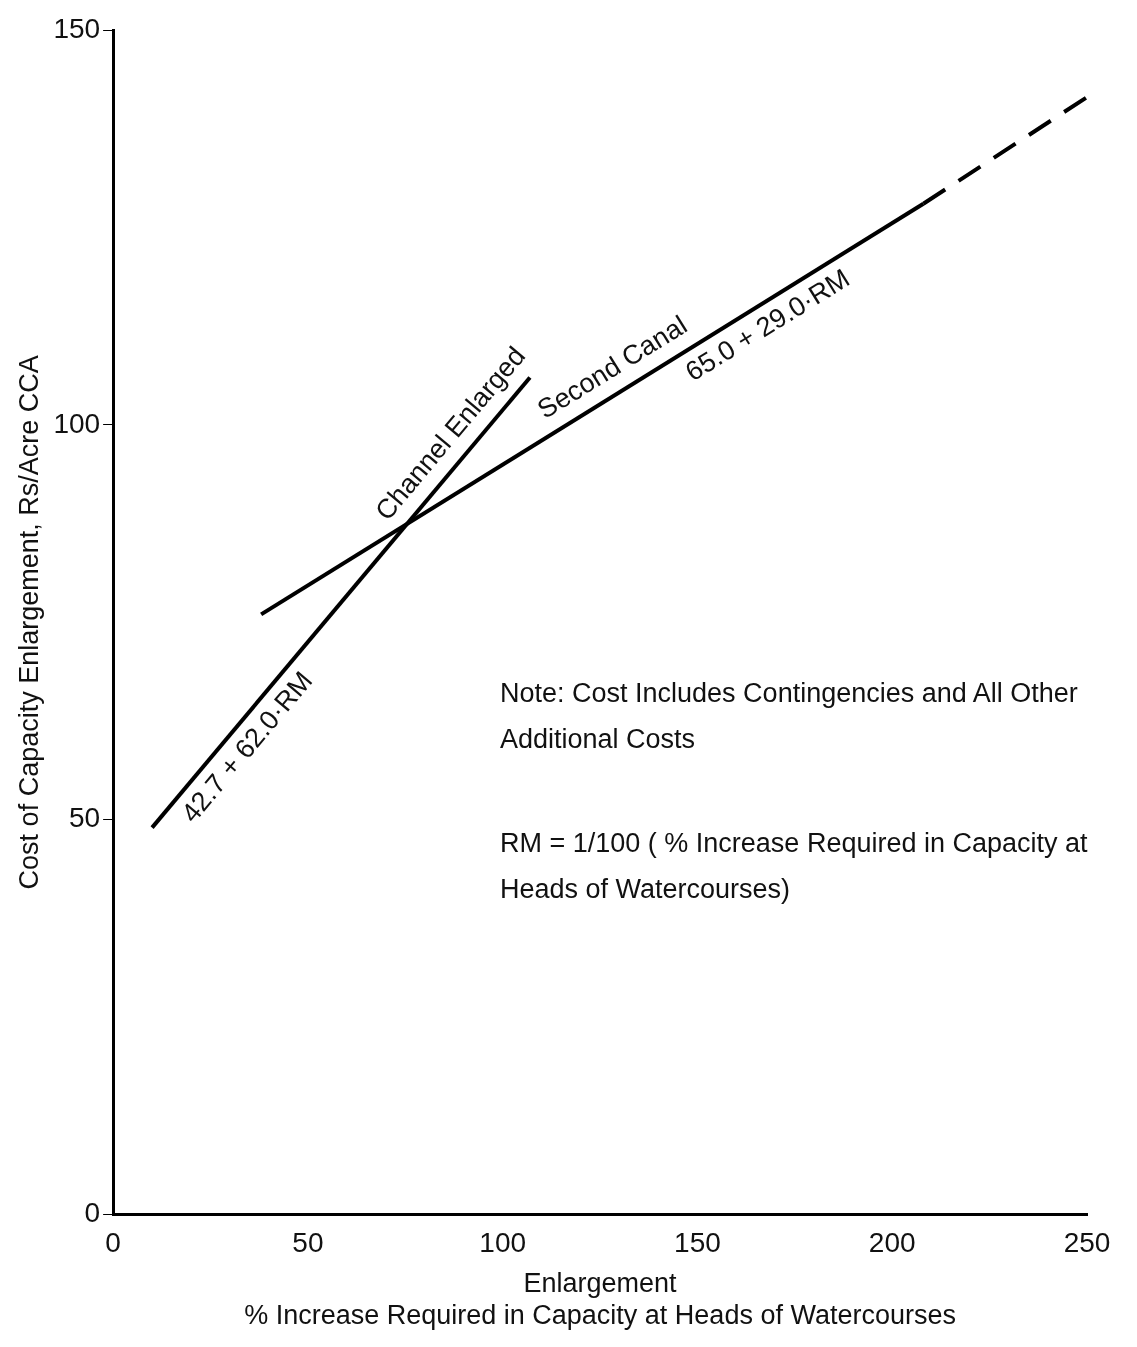  I want to click on x-tick-label: 150, so click(697, 1243).